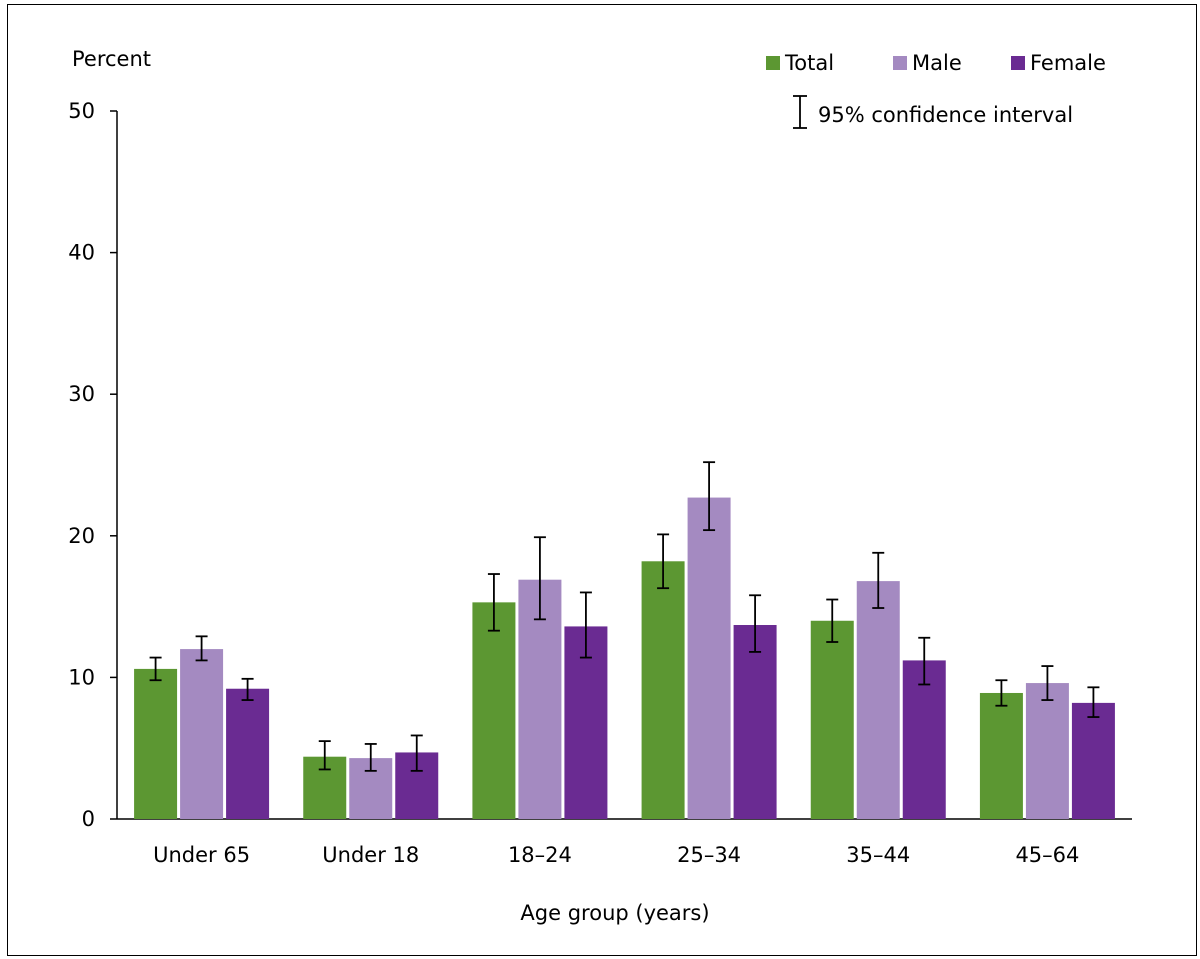 The height and width of the screenshot is (959, 1200). Describe the element at coordinates (614, 913) in the screenshot. I see `x-axis-label: Age group (years)` at that location.